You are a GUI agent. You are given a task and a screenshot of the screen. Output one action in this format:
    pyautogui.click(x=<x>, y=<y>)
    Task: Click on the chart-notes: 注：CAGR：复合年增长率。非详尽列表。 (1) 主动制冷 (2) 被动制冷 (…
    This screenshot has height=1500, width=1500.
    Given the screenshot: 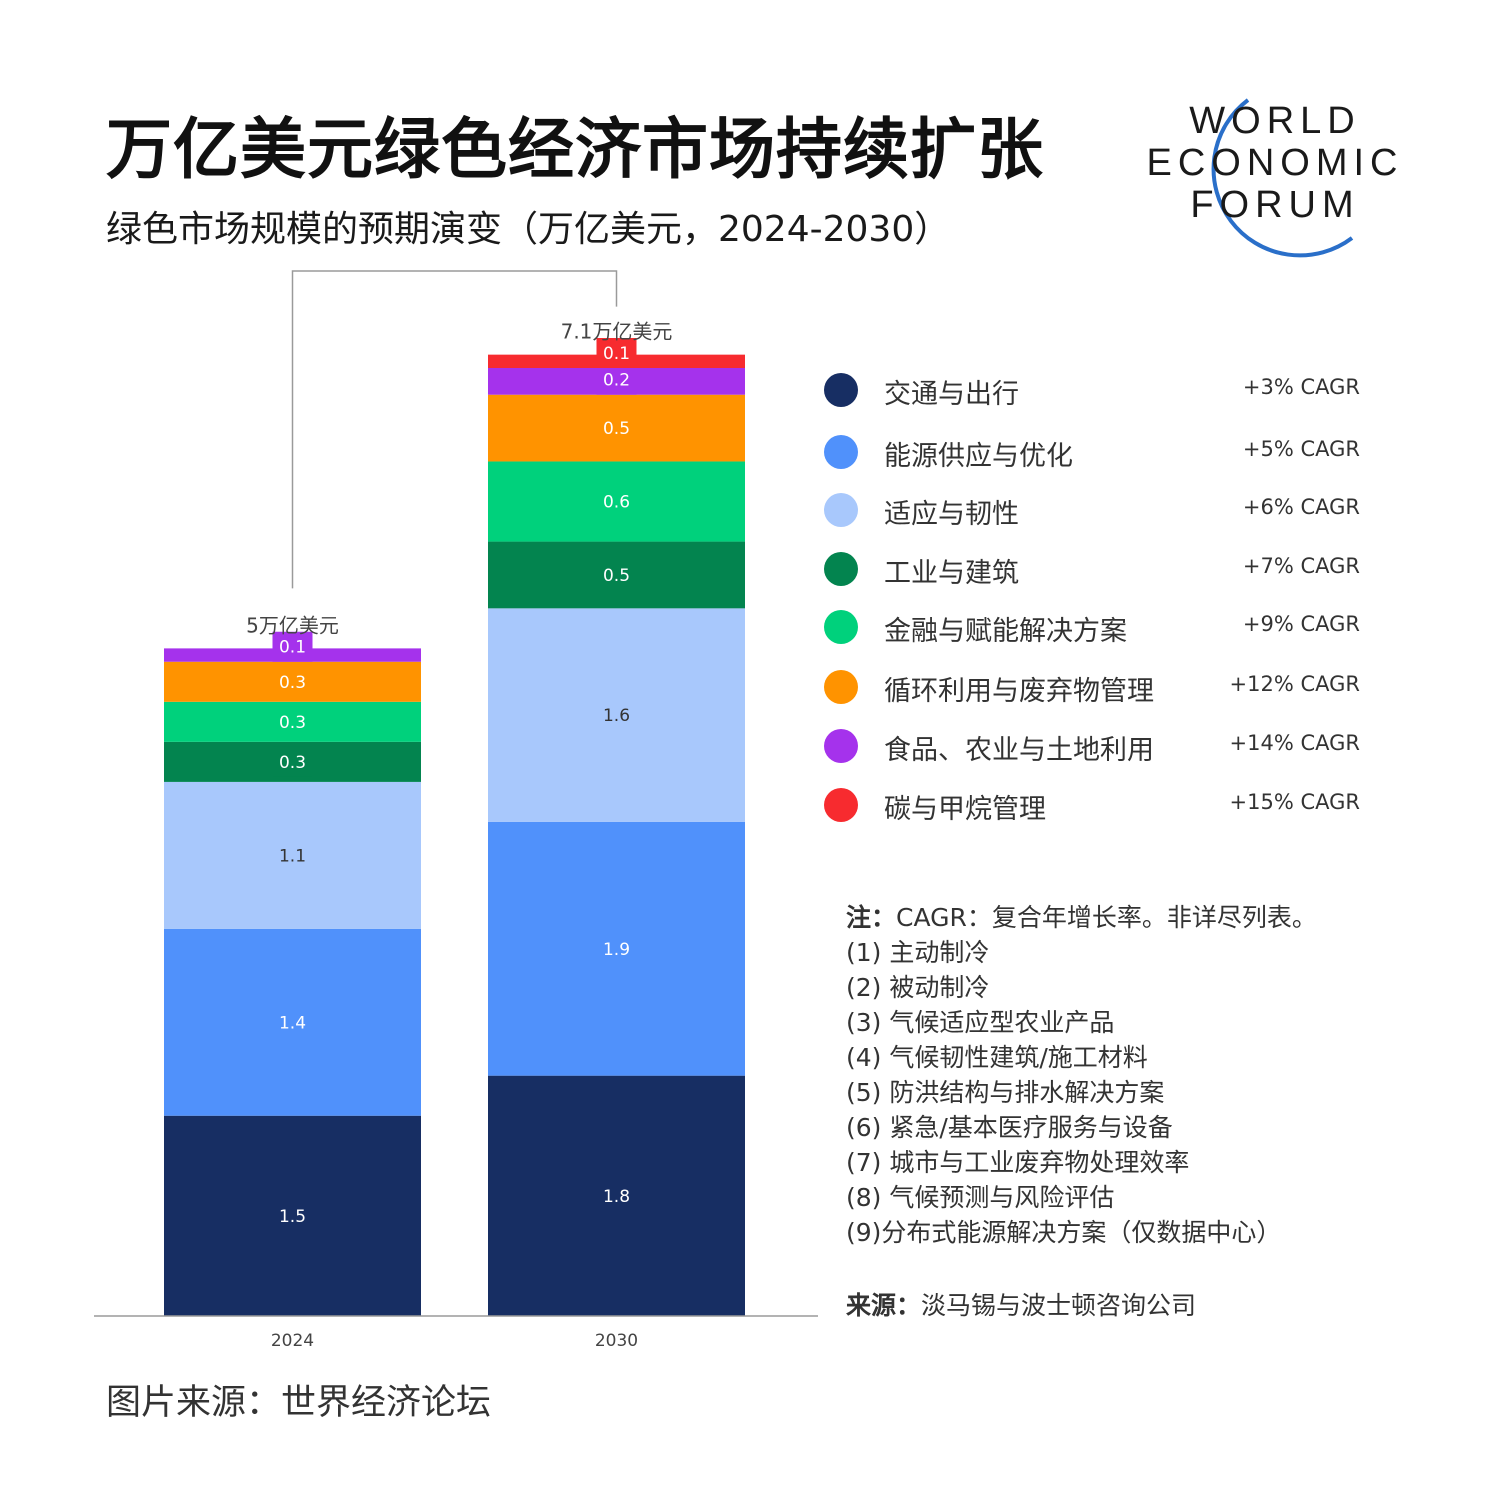 What is the action you would take?
    pyautogui.click(x=1166, y=1075)
    